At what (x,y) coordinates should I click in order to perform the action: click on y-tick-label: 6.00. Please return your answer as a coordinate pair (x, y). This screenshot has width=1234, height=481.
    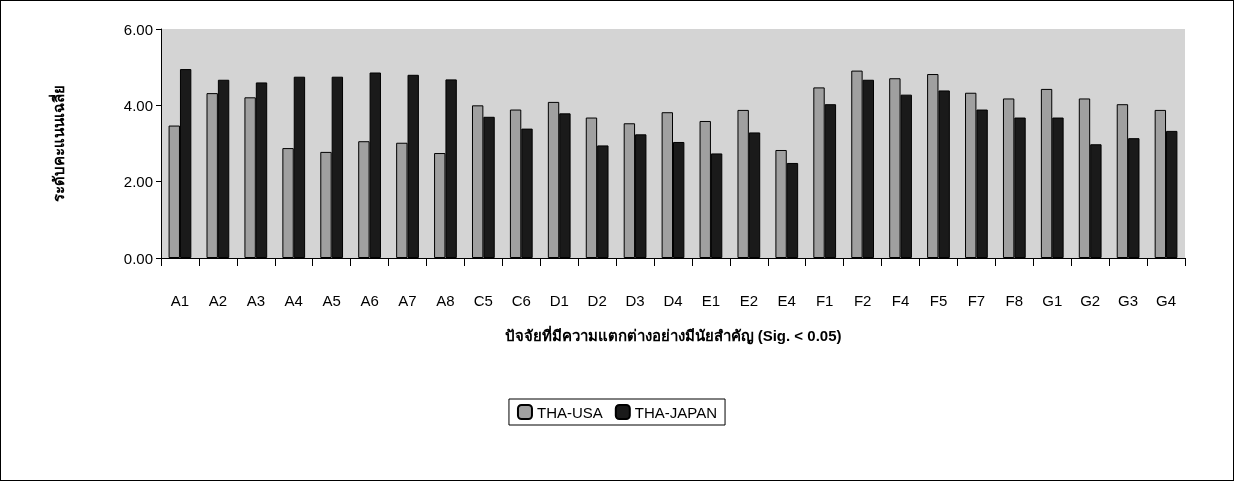
    Looking at the image, I should click on (138, 29).